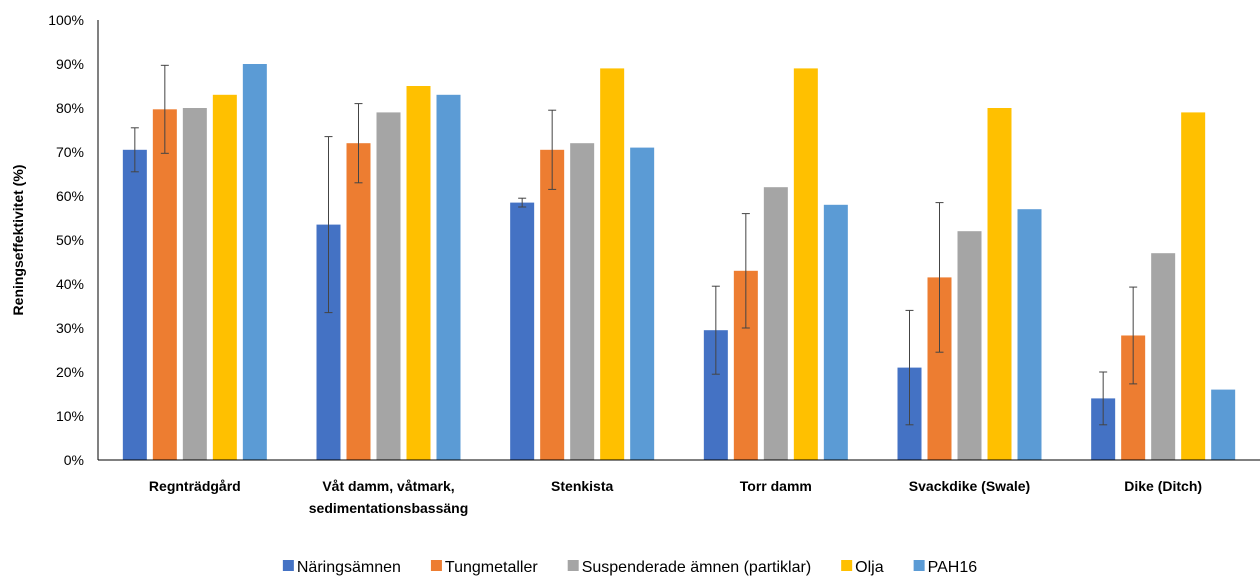 The width and height of the screenshot is (1260, 580). What do you see at coordinates (70, 328) in the screenshot?
I see `y-tick-label: 30%` at bounding box center [70, 328].